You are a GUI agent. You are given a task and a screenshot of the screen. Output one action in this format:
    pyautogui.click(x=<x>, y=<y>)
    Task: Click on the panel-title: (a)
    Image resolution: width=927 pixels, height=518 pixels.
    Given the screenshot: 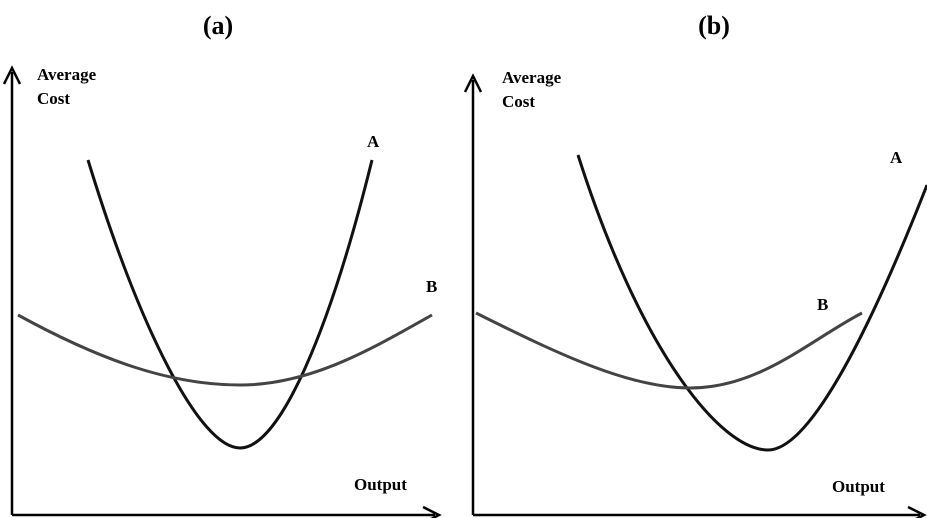 What is the action you would take?
    pyautogui.click(x=218, y=25)
    